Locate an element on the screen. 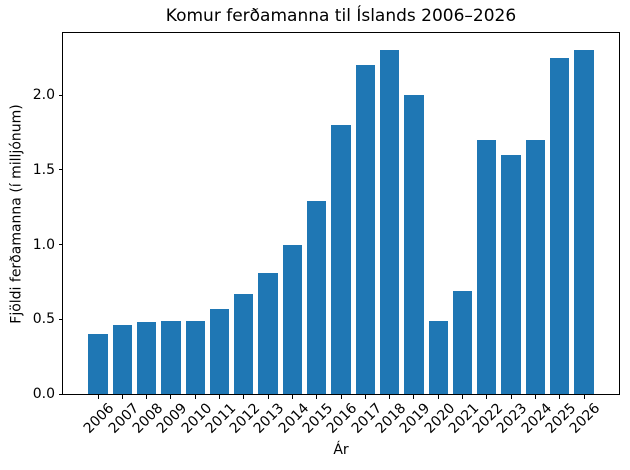  x-axis-label: Ár is located at coordinates (341, 450).